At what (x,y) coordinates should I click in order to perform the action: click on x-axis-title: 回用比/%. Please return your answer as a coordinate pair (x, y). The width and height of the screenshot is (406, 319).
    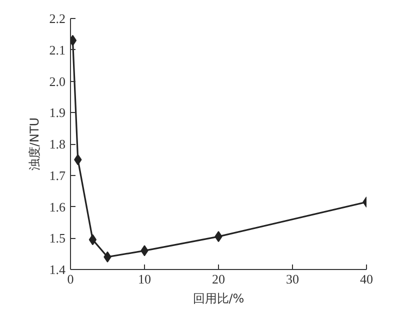
    Looking at the image, I should click on (218, 299).